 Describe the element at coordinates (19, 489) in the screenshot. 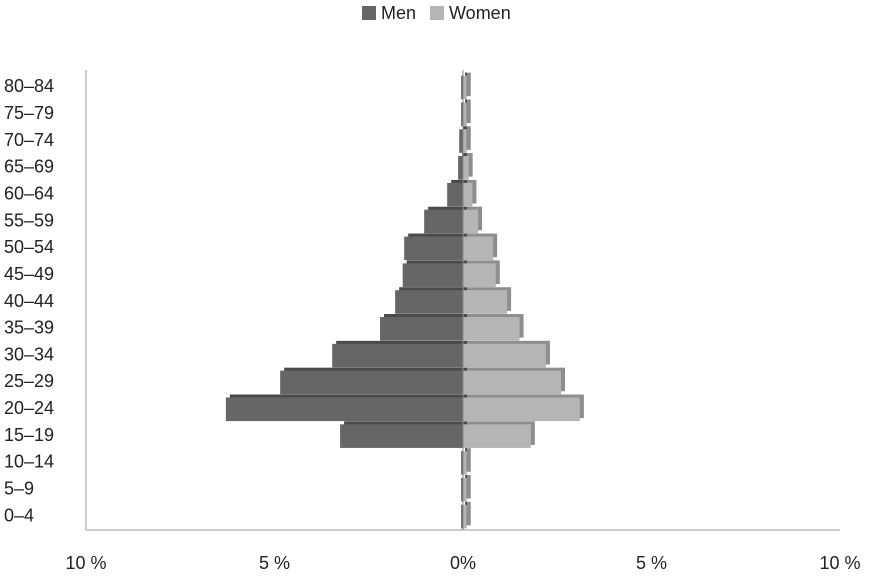

I see `y-tick-label: 5–9` at that location.